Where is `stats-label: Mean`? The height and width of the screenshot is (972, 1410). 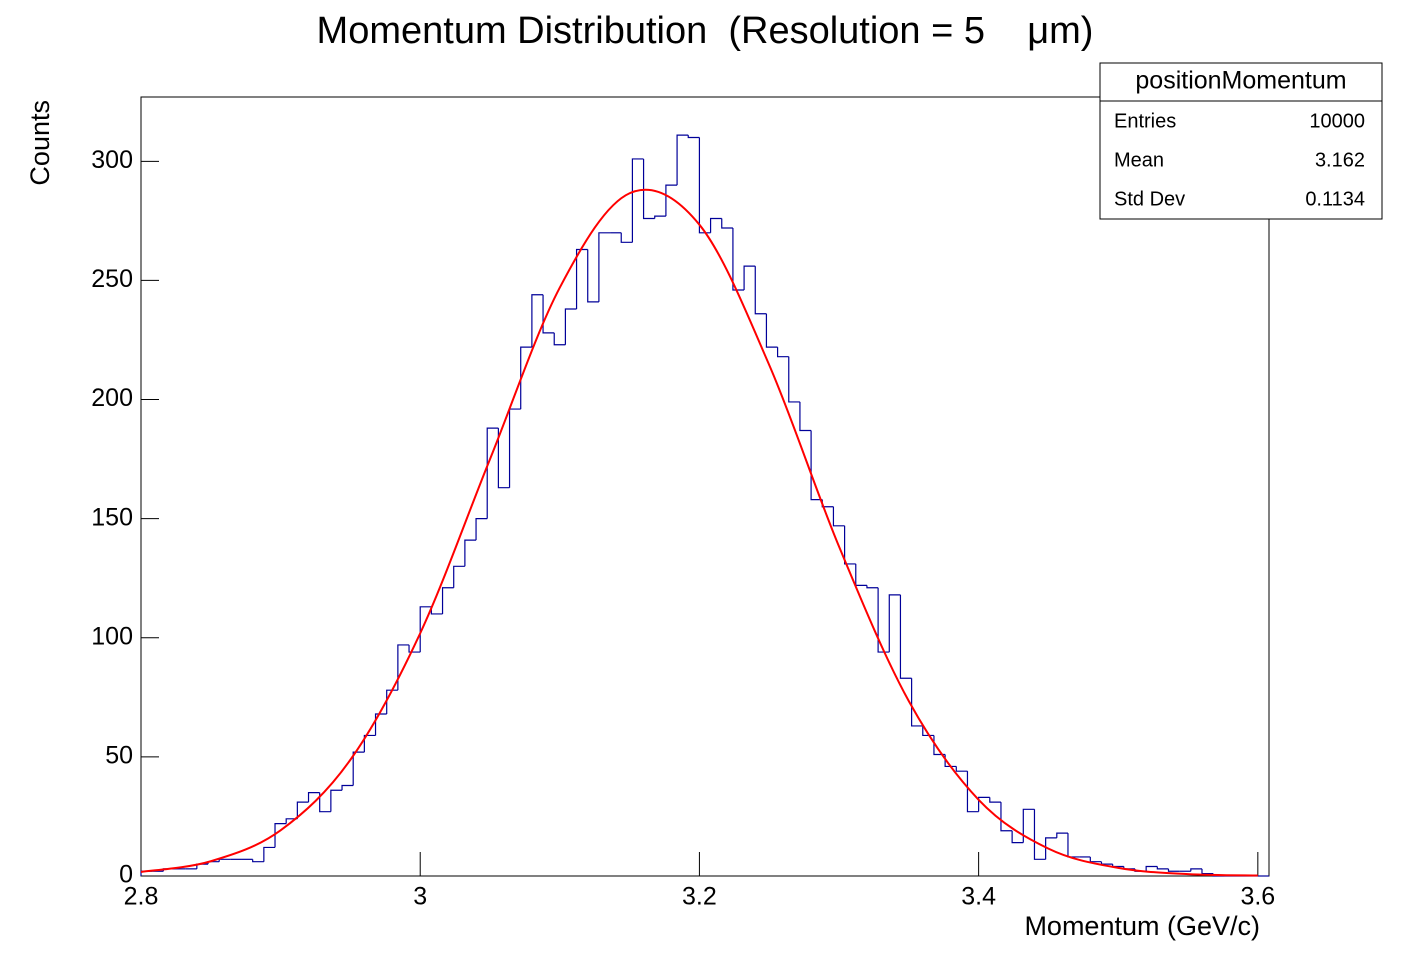
stats-label: Mean is located at coordinates (1139, 160).